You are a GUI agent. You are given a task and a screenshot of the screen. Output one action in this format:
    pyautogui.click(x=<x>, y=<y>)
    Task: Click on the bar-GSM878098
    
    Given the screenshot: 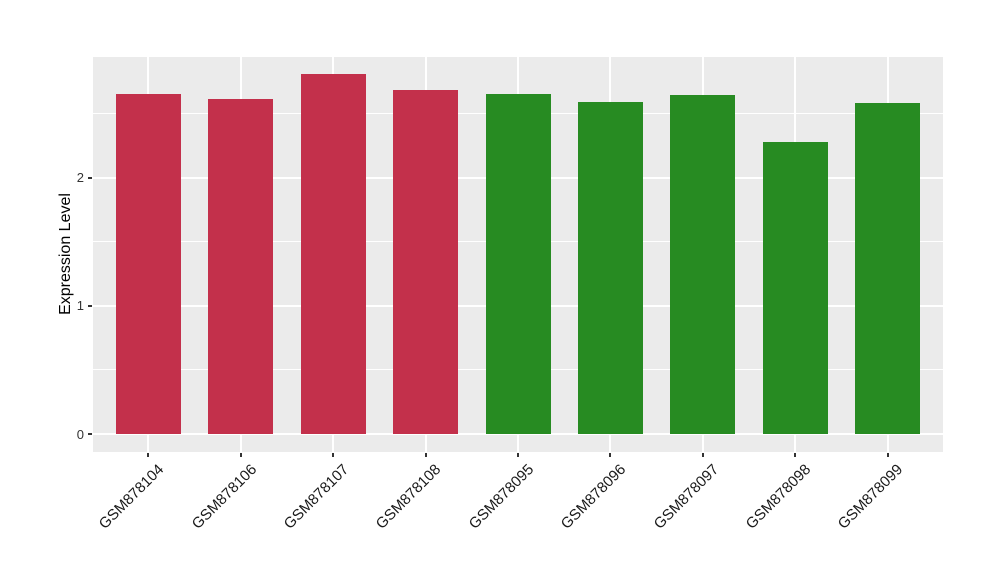 What is the action you would take?
    pyautogui.click(x=795, y=288)
    